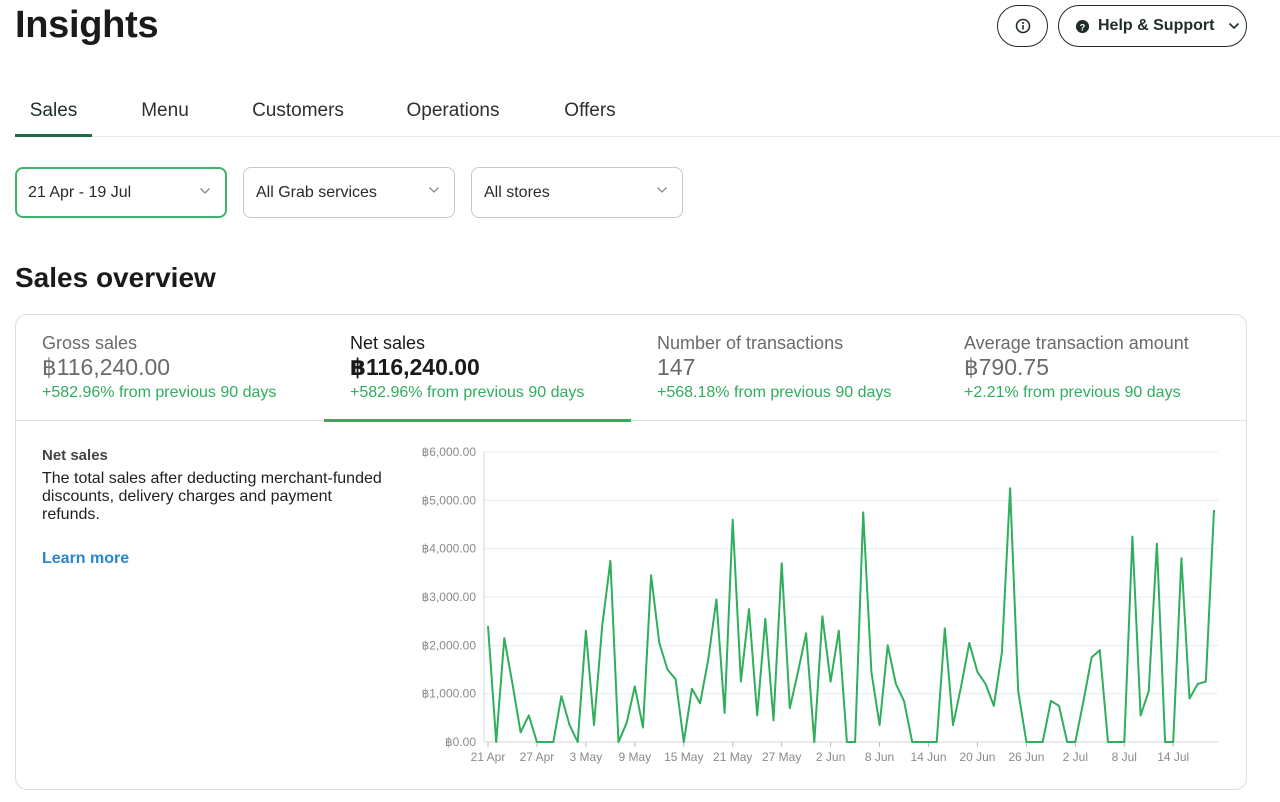  What do you see at coordinates (1075, 757) in the screenshot?
I see `x-tick-label: 2 Jul` at bounding box center [1075, 757].